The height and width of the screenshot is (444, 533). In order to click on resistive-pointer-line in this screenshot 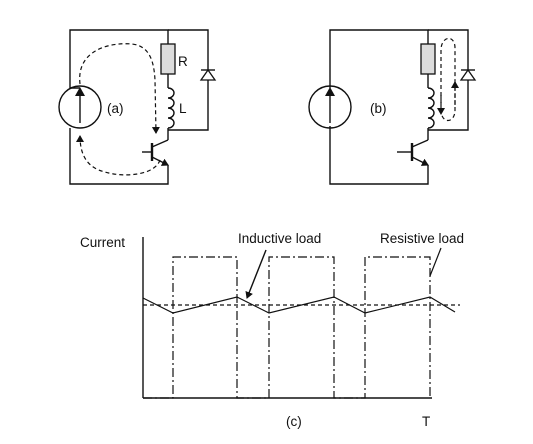, I will do `click(435, 262)`.